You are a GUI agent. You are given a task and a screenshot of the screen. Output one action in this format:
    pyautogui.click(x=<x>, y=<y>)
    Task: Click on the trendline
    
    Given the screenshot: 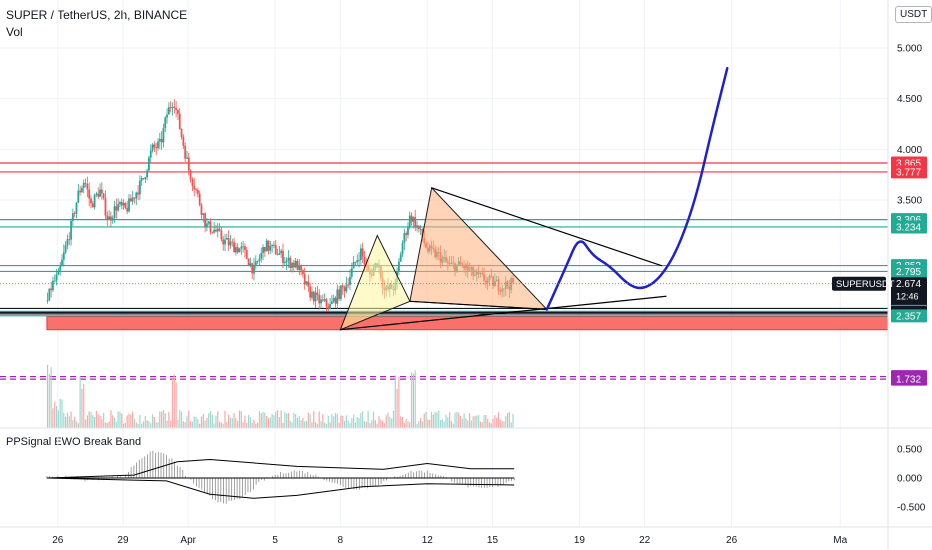 What is the action you would take?
    pyautogui.click(x=547, y=227)
    